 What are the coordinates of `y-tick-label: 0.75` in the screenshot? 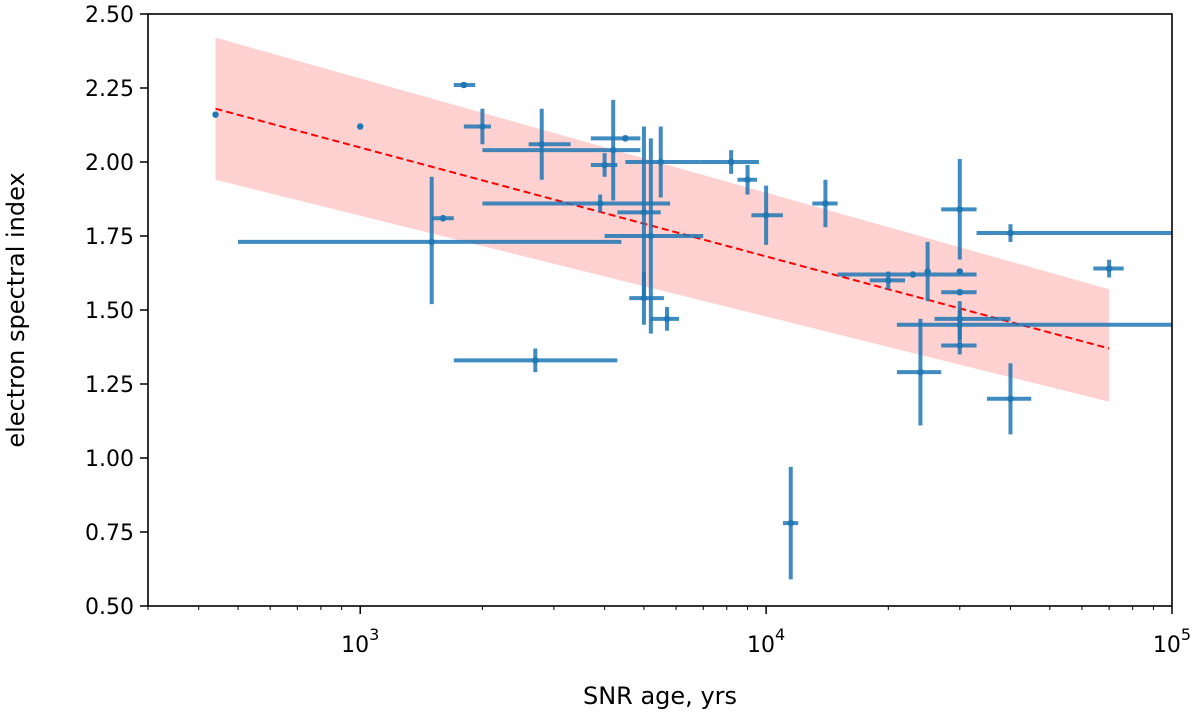 It's located at (109, 533).